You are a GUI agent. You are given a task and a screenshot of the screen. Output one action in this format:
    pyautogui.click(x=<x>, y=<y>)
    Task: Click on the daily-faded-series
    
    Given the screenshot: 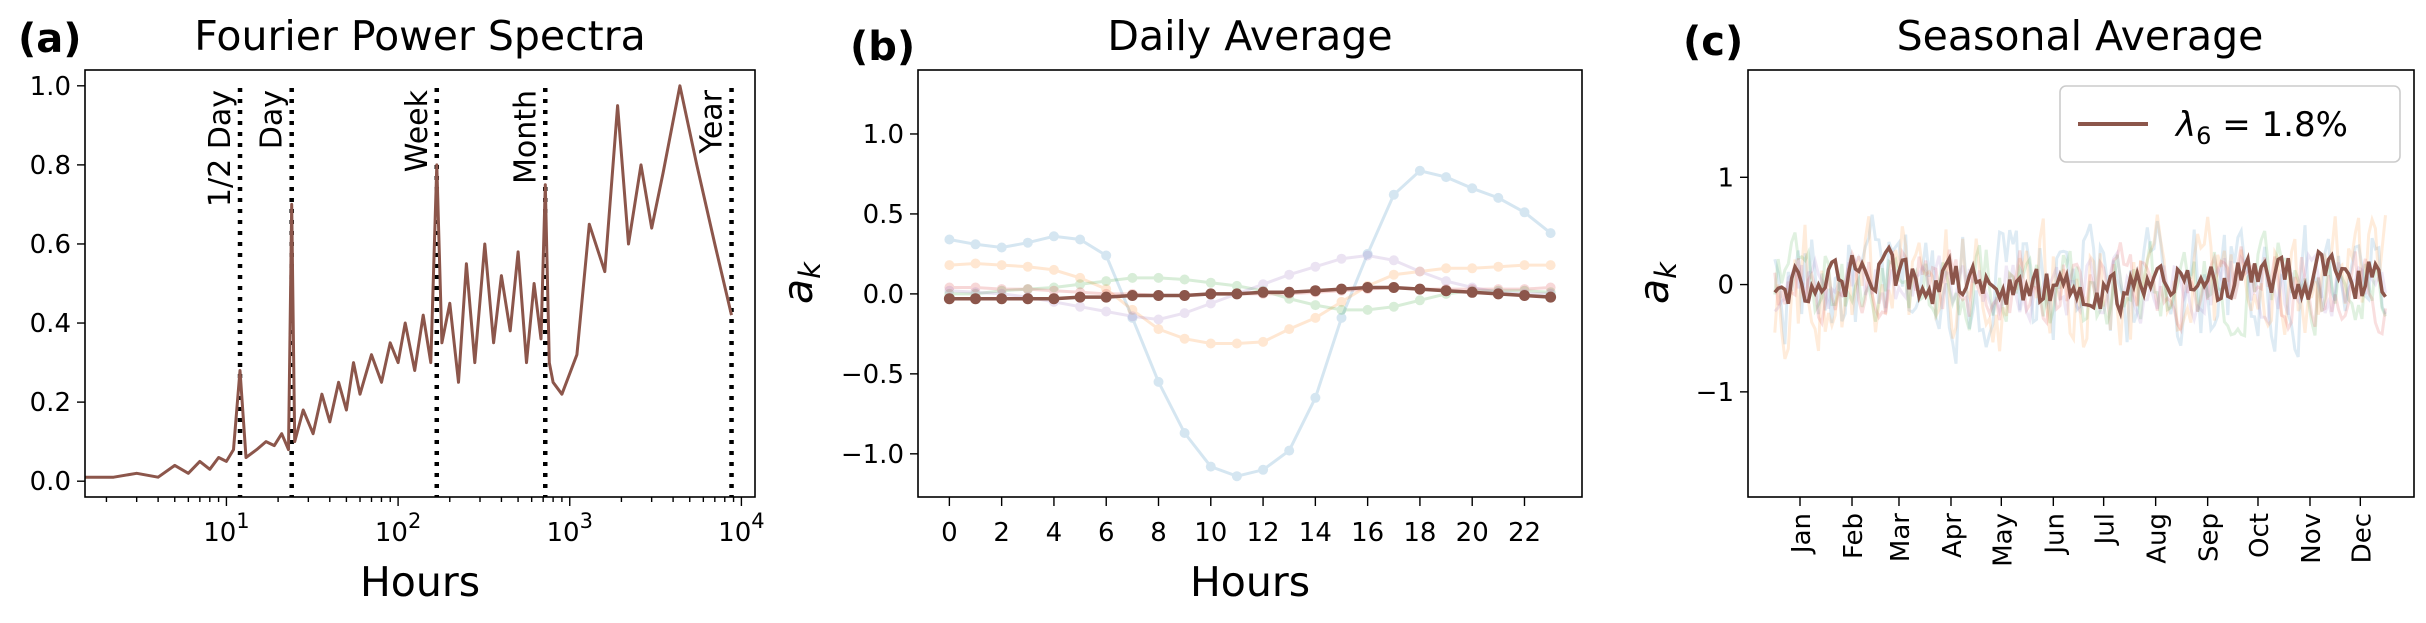 What is the action you would take?
    pyautogui.click(x=1250, y=303)
    